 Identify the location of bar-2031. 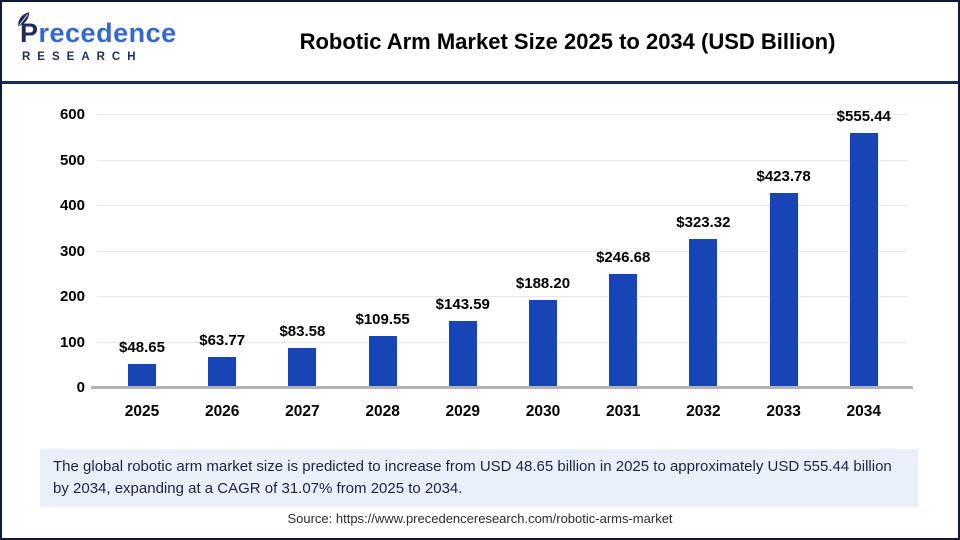
(623, 329).